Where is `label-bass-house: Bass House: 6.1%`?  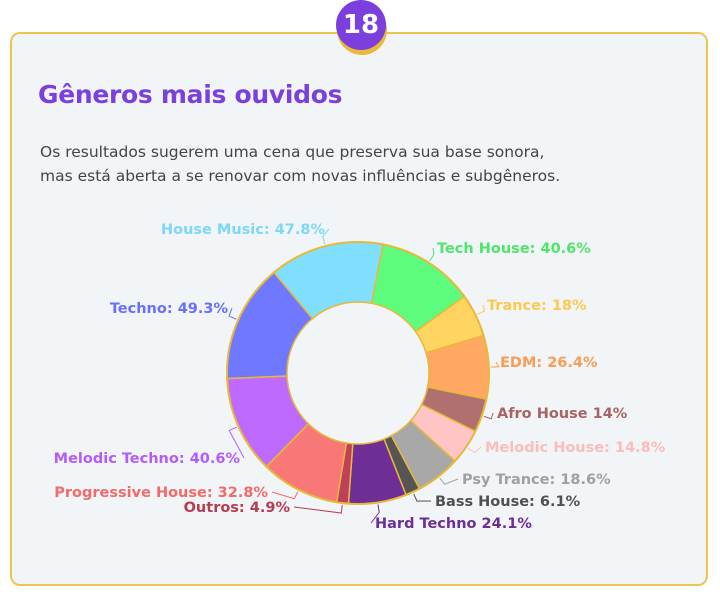 label-bass-house: Bass House: 6.1% is located at coordinates (508, 502).